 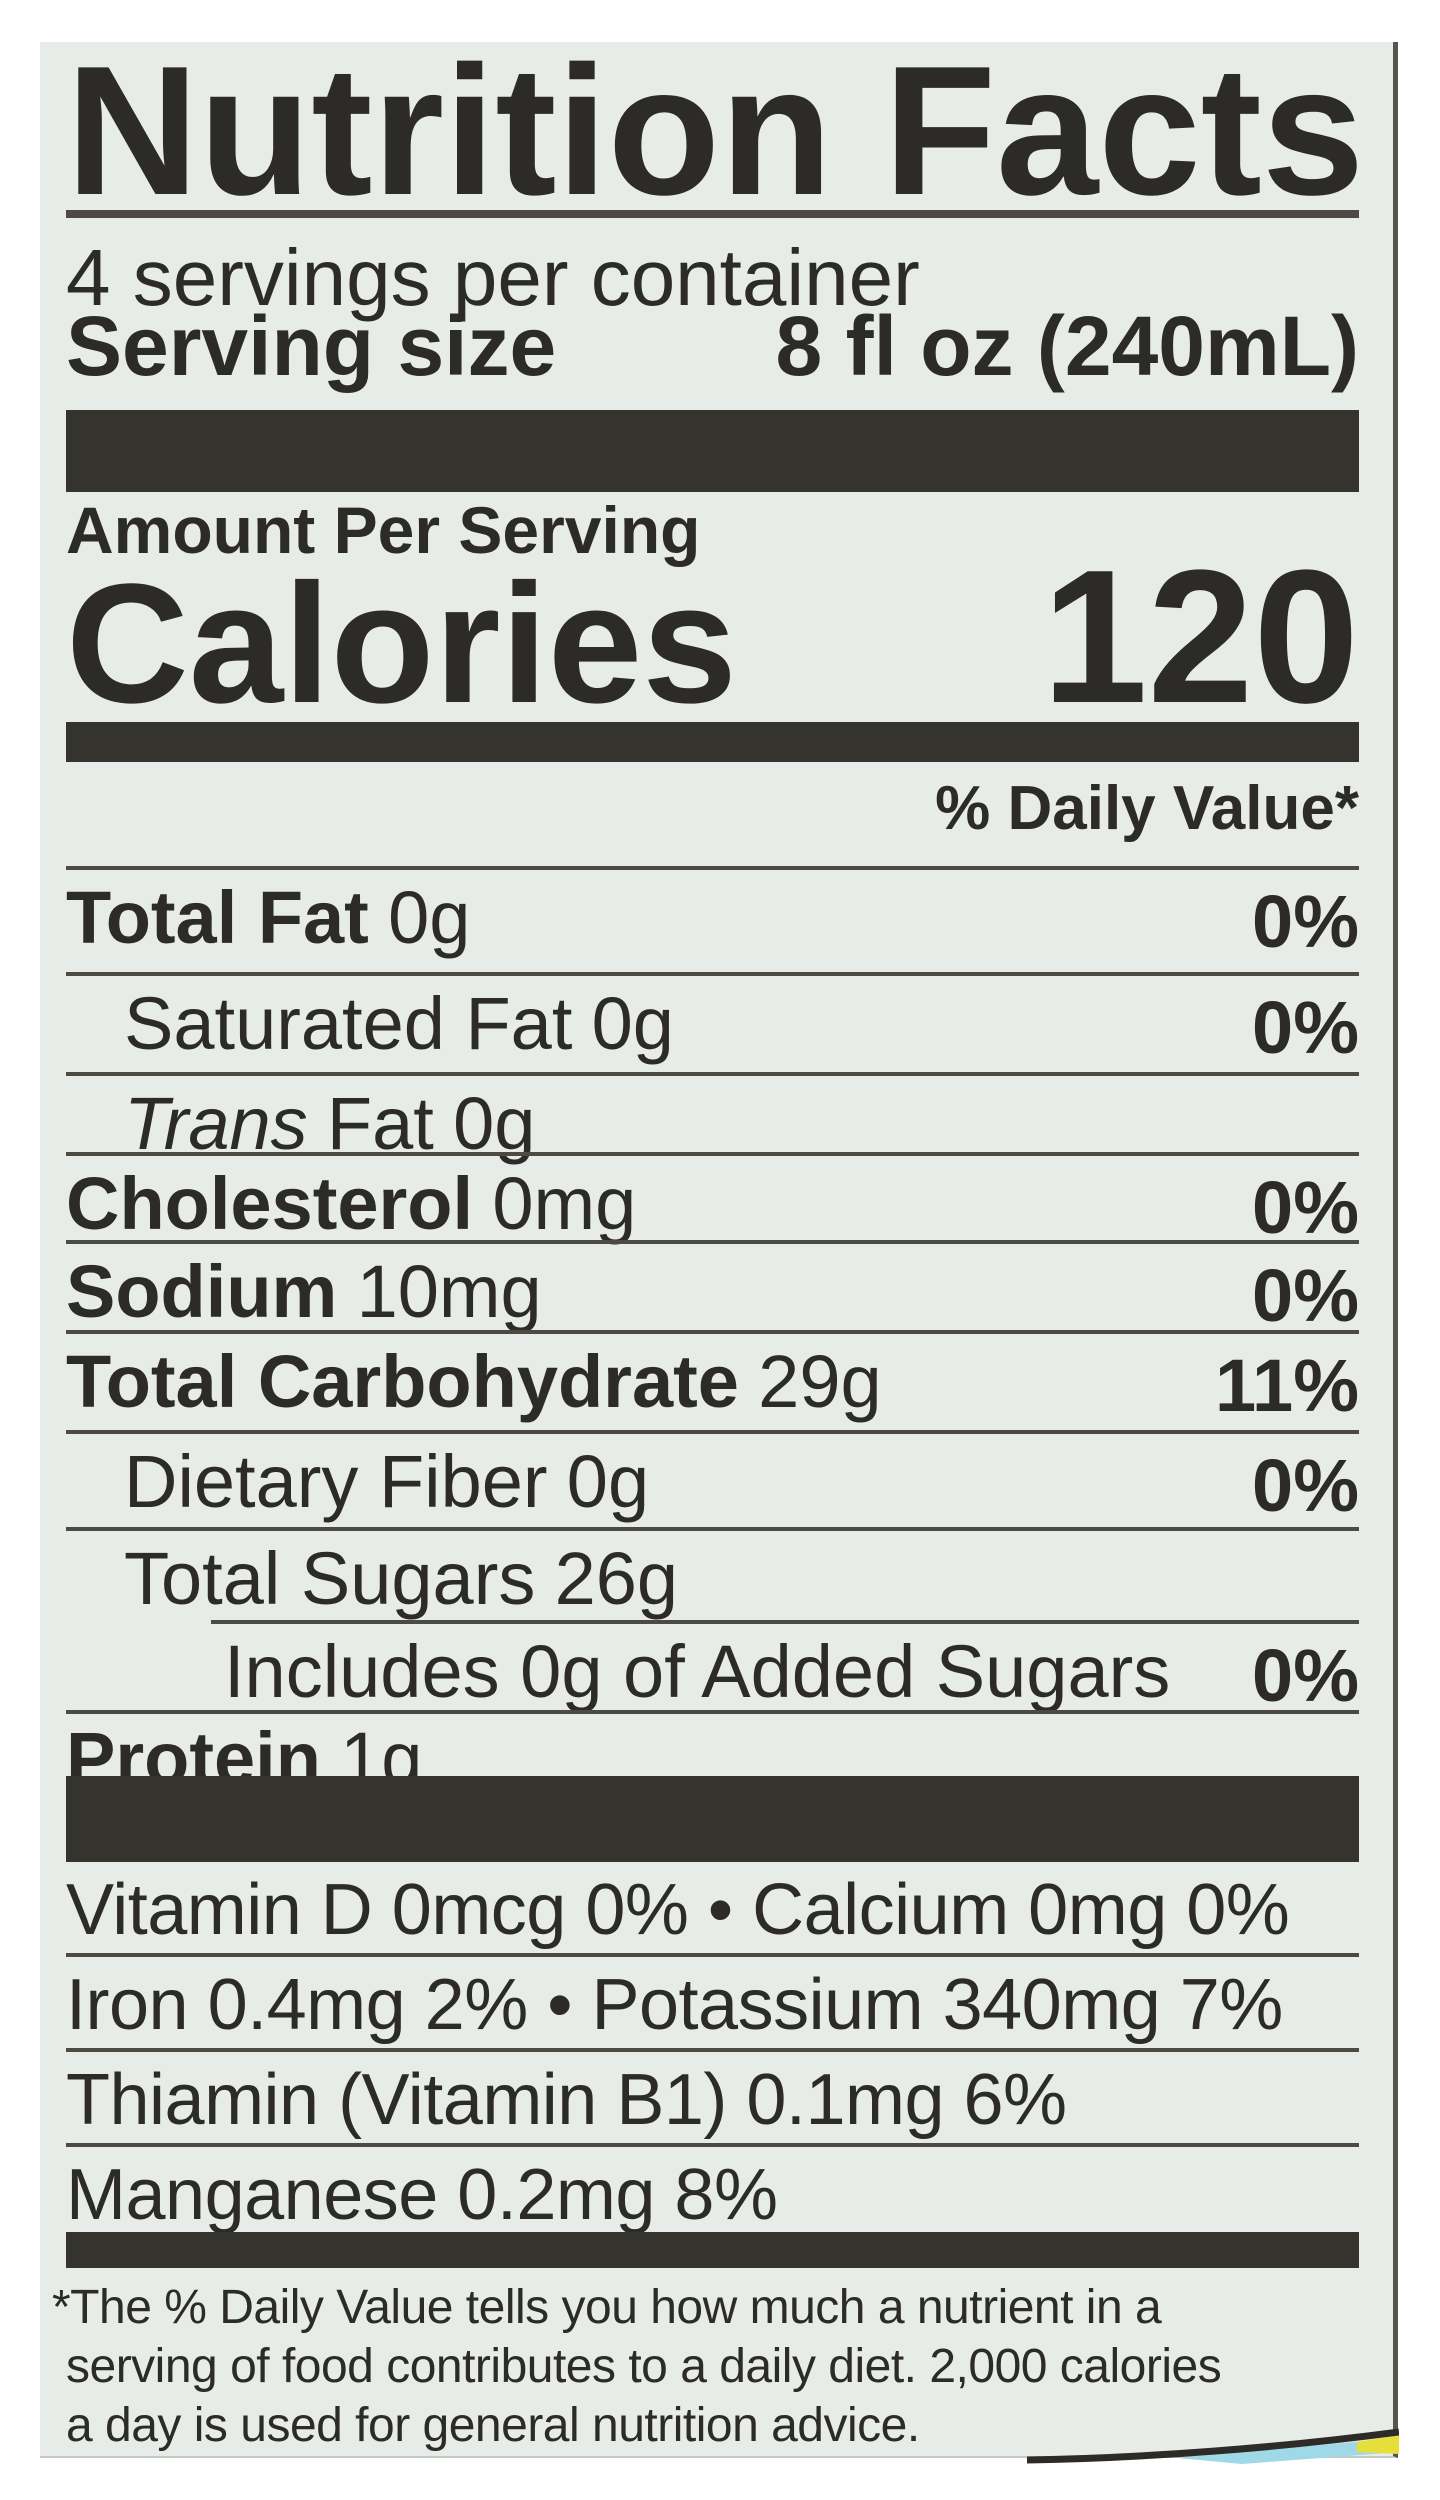 I want to click on nutrient-row-total-fat: Total Fat 0g 0%, so click(x=712, y=919).